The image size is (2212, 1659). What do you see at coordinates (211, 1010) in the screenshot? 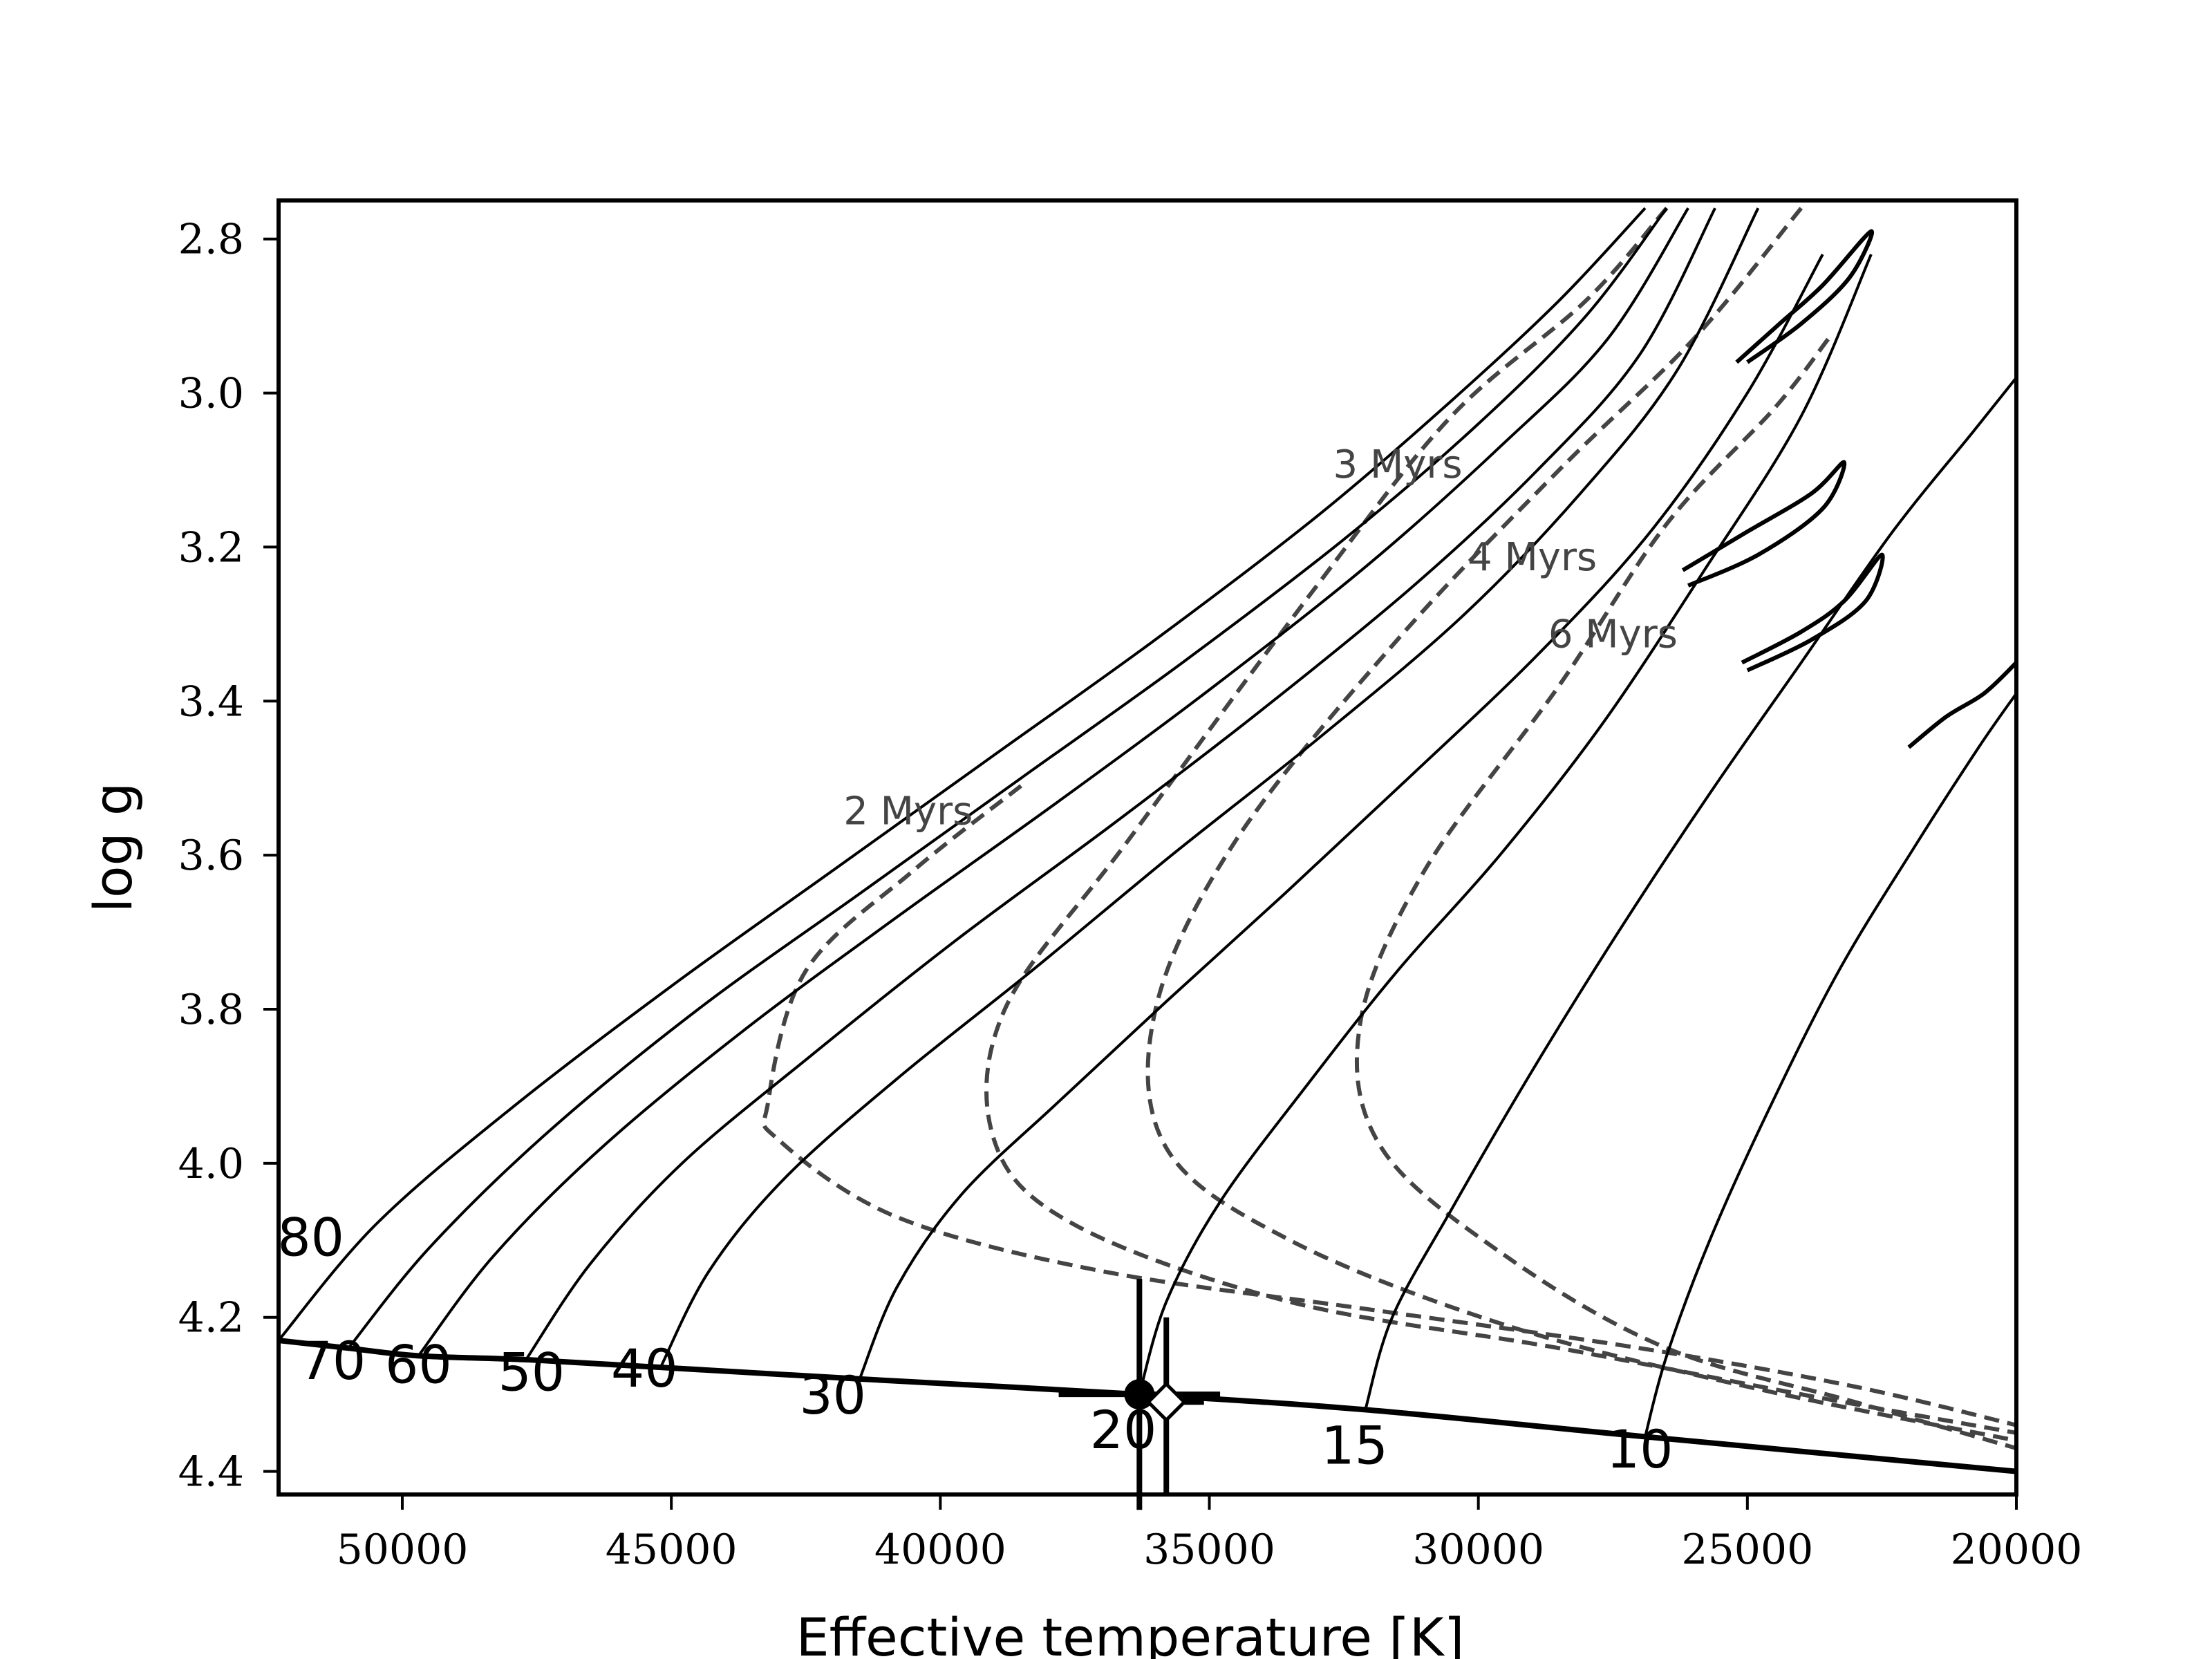
I see `y-tick-label: 3.8` at bounding box center [211, 1010].